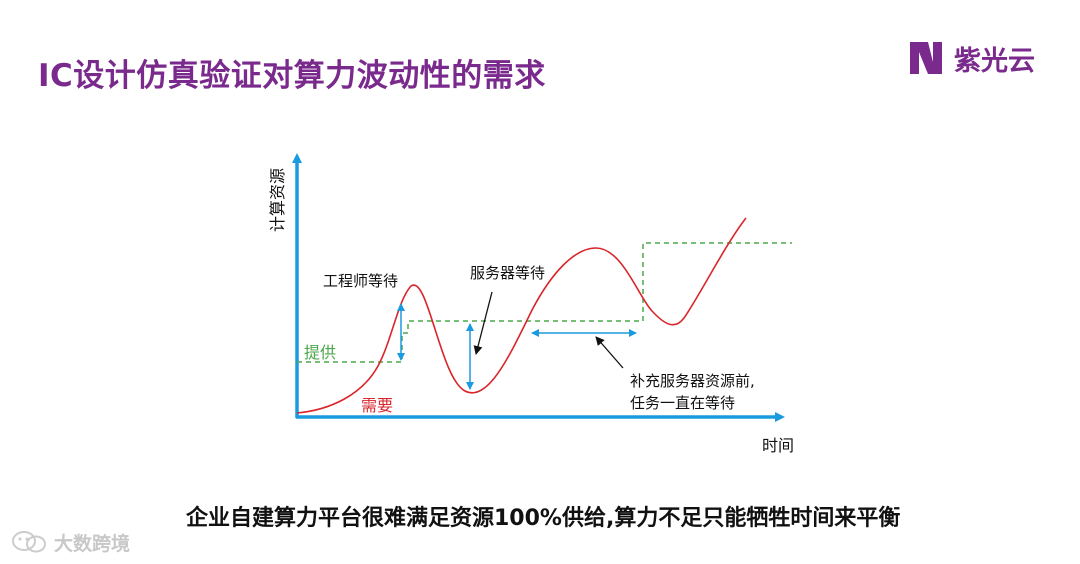 The height and width of the screenshot is (564, 1080). What do you see at coordinates (778, 445) in the screenshot?
I see `x-axis-label: 时间` at bounding box center [778, 445].